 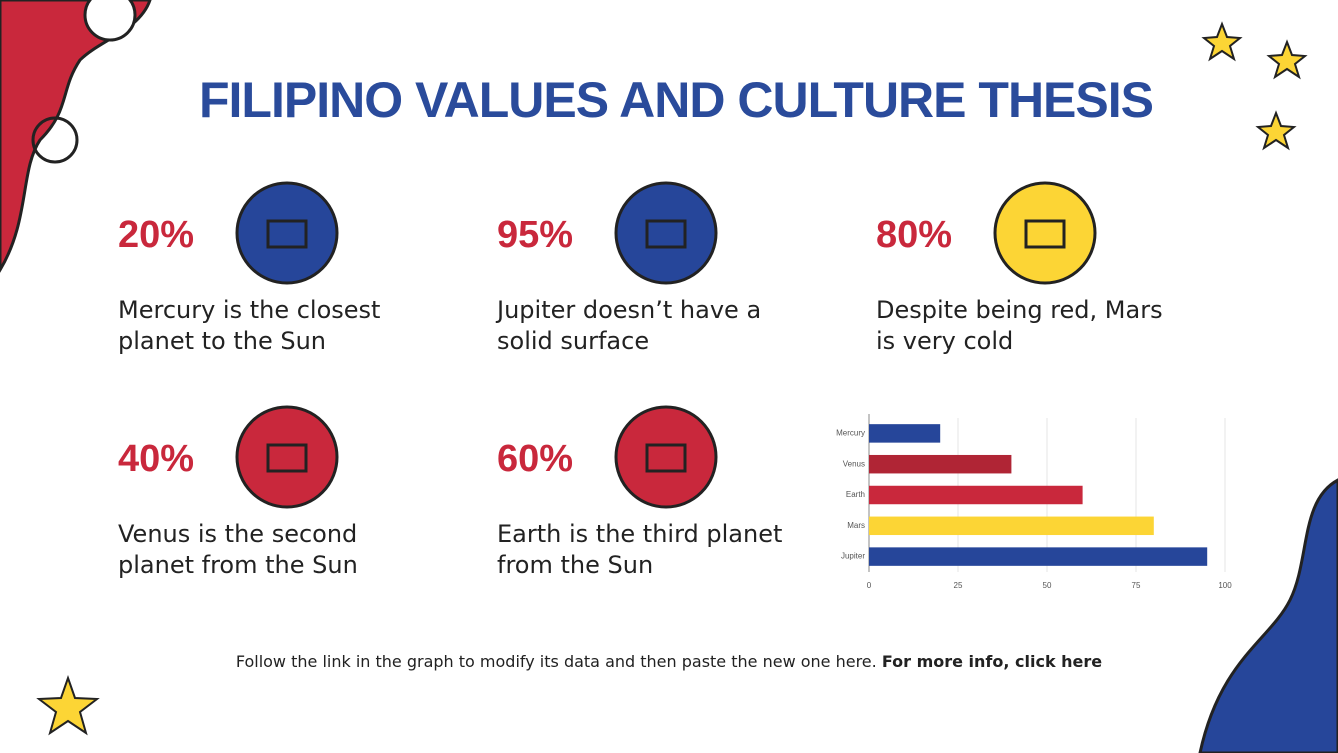 I want to click on stat-value: 60%, so click(x=535, y=459).